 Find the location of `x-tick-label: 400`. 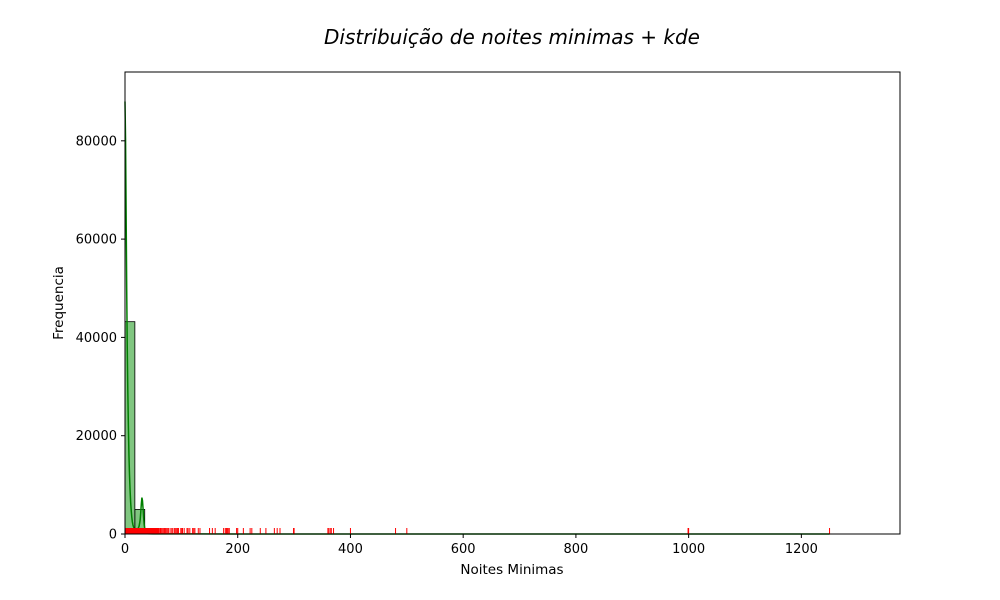

x-tick-label: 400 is located at coordinates (350, 549).